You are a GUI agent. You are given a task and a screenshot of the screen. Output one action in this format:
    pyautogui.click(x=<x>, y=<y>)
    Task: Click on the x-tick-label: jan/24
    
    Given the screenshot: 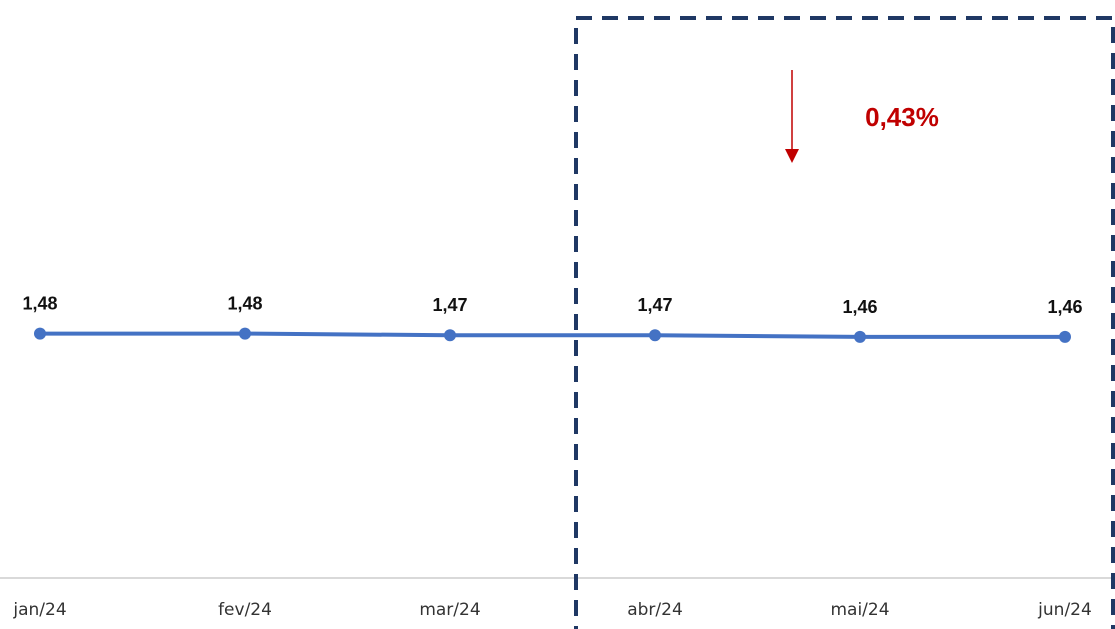 What is the action you would take?
    pyautogui.click(x=39, y=610)
    